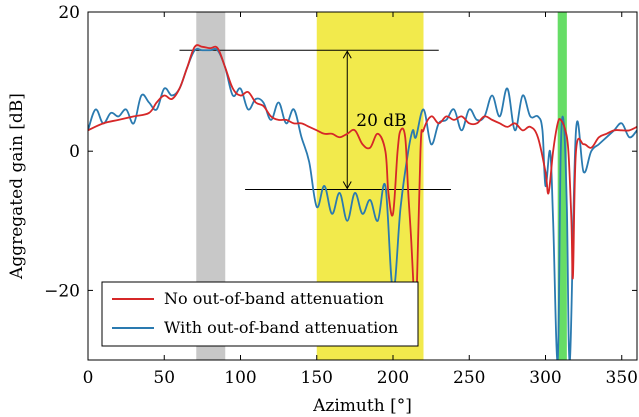  What do you see at coordinates (274, 298) in the screenshot?
I see `legend-label-0: No out-of-band attenuation` at bounding box center [274, 298].